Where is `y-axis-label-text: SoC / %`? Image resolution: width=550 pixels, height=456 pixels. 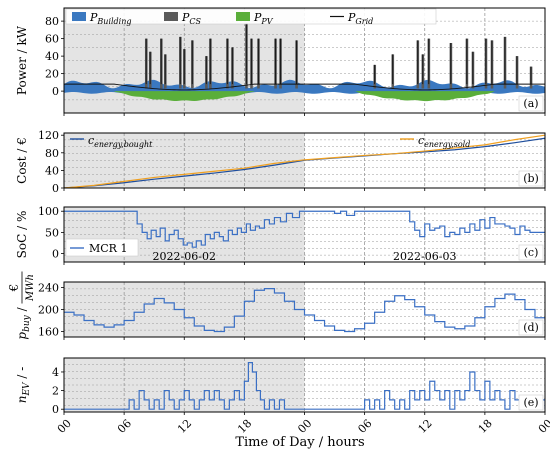 y-axis-label-text: SoC / % is located at coordinates (22, 235).